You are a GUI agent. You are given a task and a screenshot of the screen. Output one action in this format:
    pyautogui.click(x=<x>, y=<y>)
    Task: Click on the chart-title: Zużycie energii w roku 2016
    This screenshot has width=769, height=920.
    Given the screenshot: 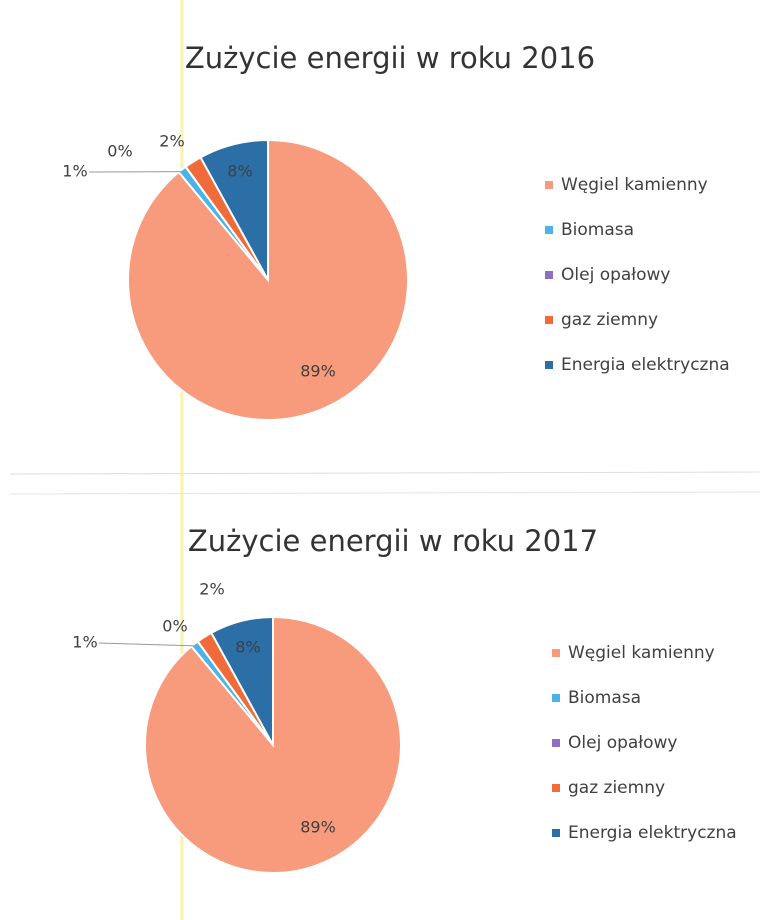 What is the action you would take?
    pyautogui.click(x=390, y=58)
    